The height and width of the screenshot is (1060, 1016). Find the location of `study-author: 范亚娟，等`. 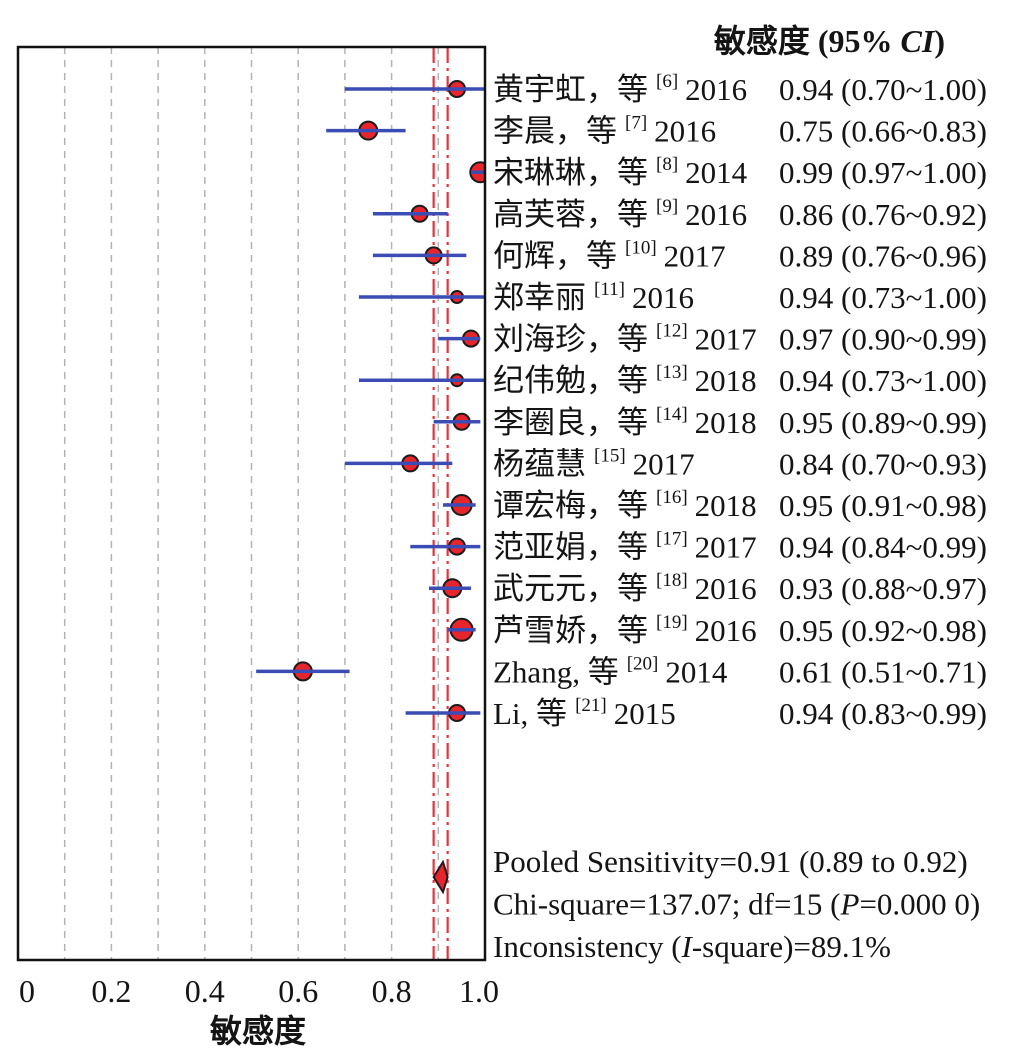

study-author: 范亚娟，等 is located at coordinates (570, 547).